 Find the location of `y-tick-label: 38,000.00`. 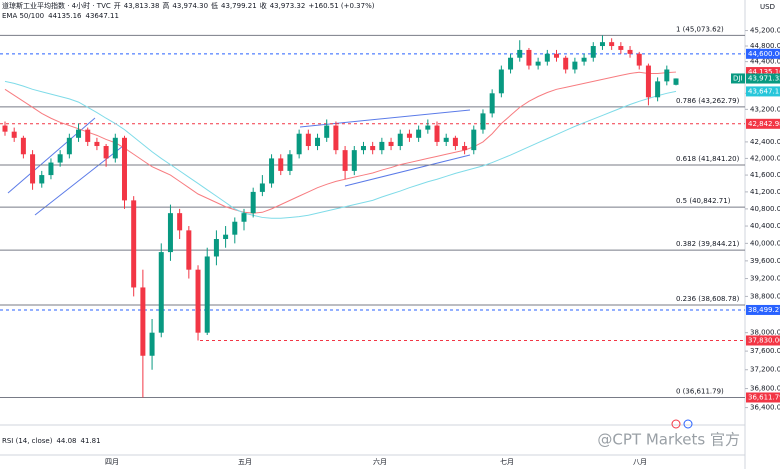

y-tick-label: 38,000.00 is located at coordinates (765, 333).